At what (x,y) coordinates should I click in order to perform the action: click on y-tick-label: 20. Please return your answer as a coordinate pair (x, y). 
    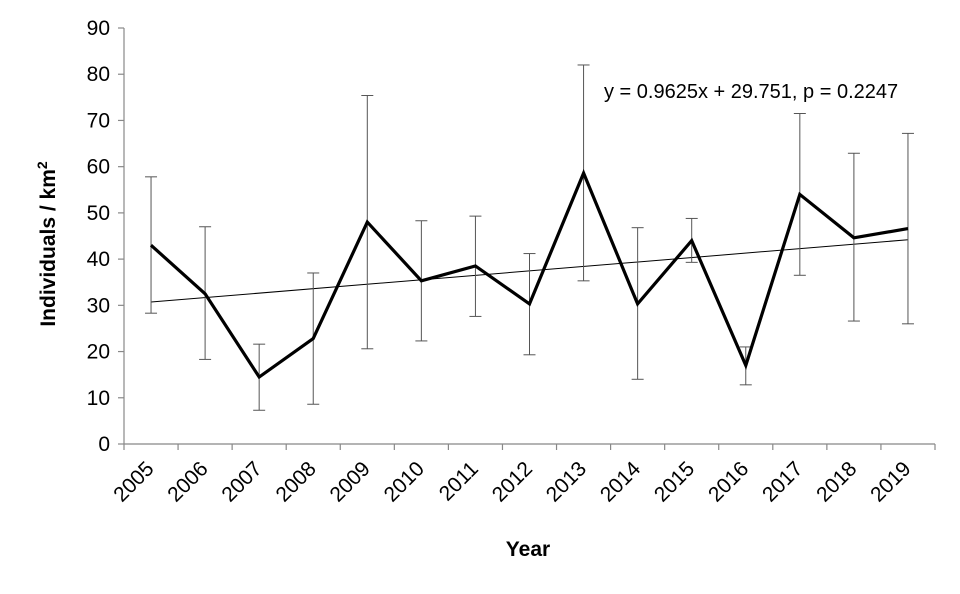
    Looking at the image, I should click on (98, 352).